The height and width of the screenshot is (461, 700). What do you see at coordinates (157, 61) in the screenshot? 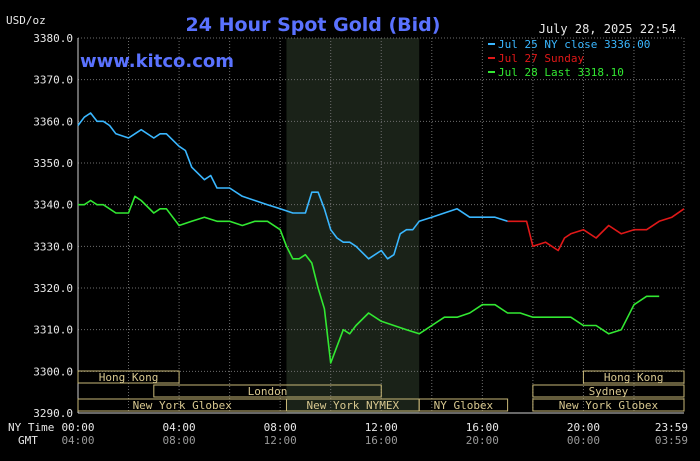
I see `watermark: www.kitco.com` at bounding box center [157, 61].